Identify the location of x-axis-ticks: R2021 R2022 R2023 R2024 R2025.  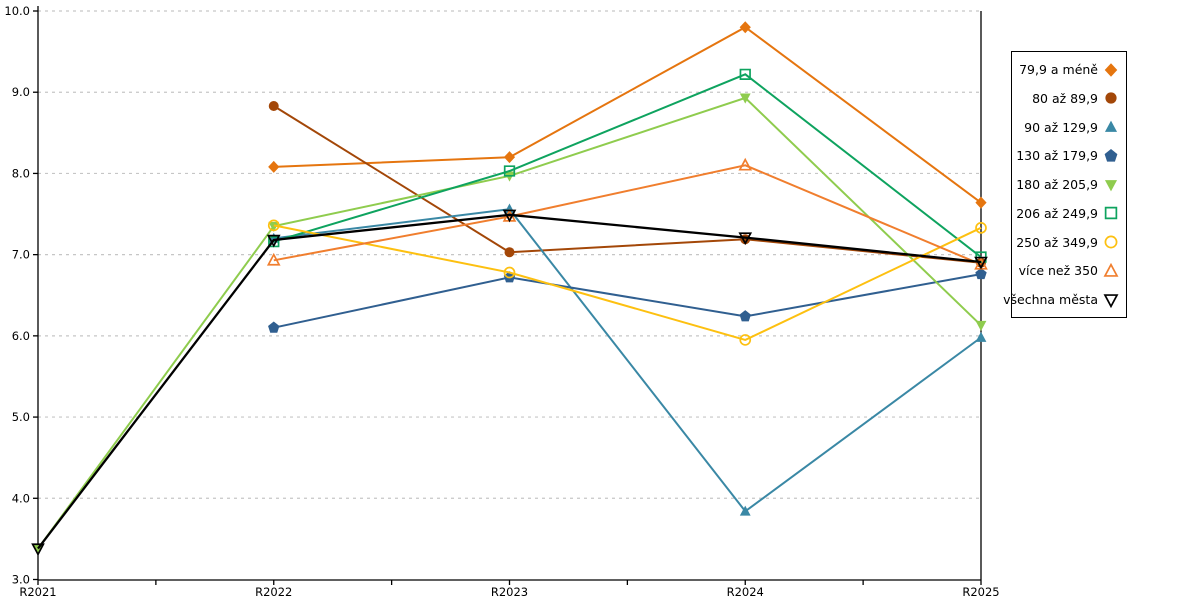
(509, 589).